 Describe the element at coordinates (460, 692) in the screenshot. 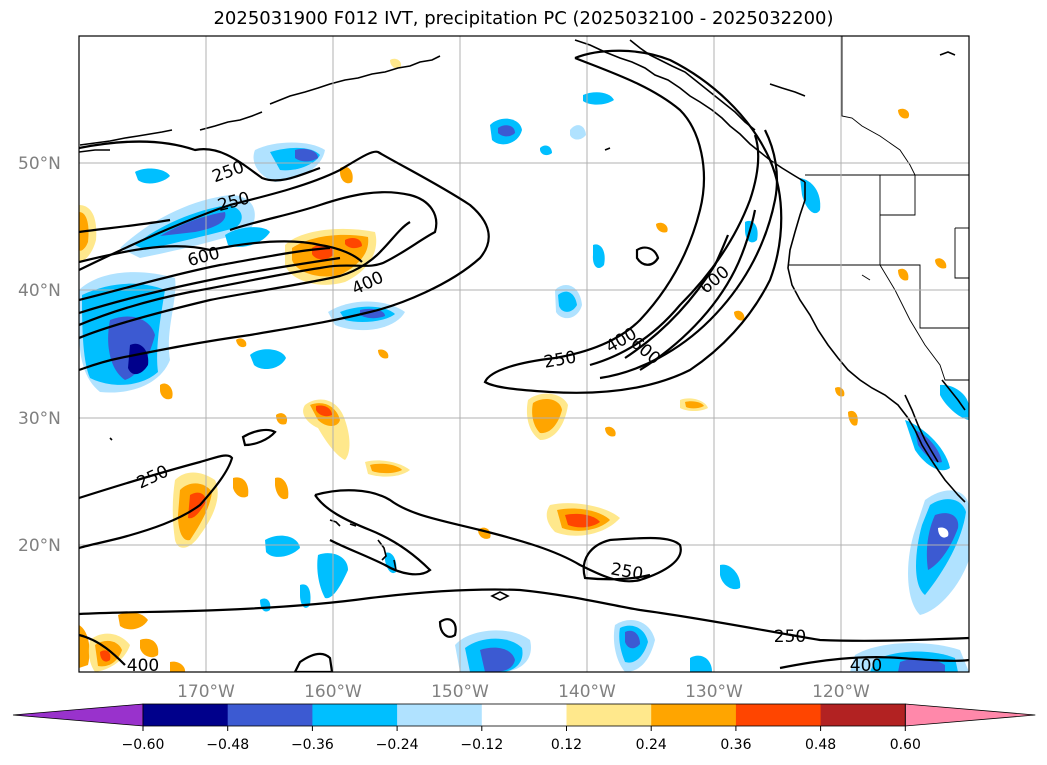

I see `lon-label: 150°W` at that location.